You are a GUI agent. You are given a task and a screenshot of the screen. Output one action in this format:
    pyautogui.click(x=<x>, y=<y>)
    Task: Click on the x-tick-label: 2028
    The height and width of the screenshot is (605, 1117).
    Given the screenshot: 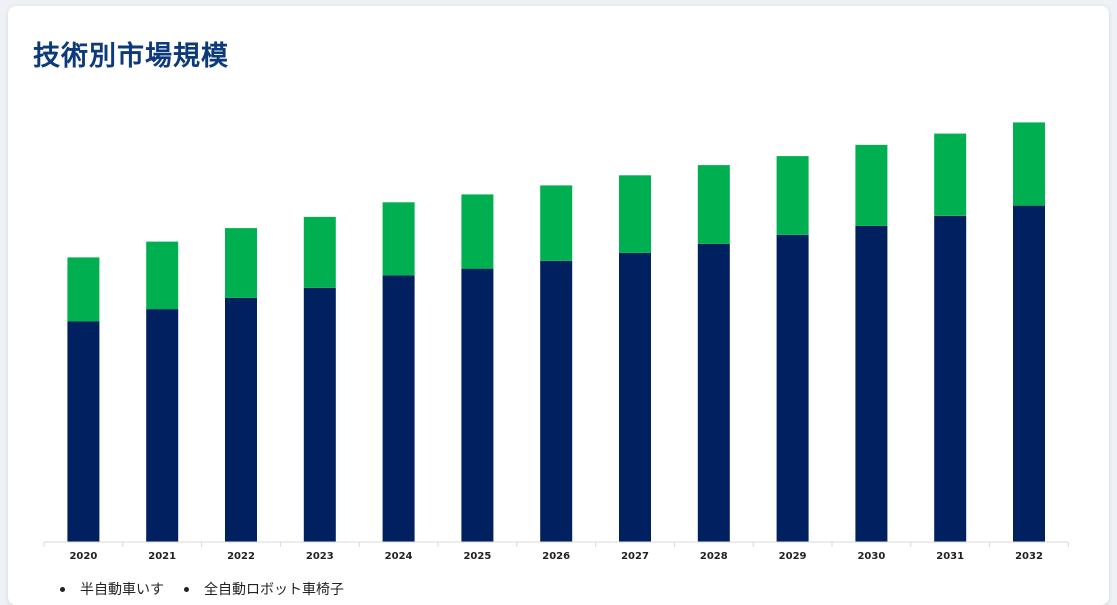 What is the action you would take?
    pyautogui.click(x=714, y=556)
    